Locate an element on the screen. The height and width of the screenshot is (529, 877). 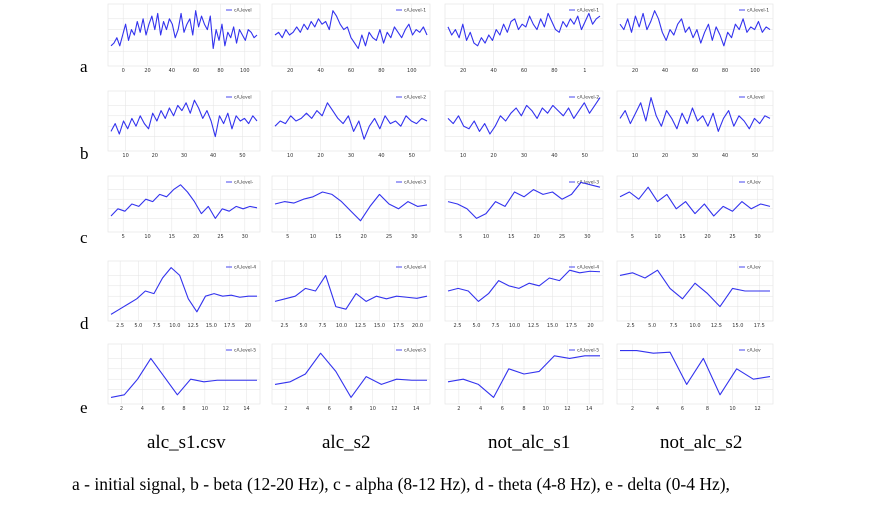
panel-c-not-alc-s2: 5 10 15 20 25 30 cA,lev is located at coordinates (695, 207).